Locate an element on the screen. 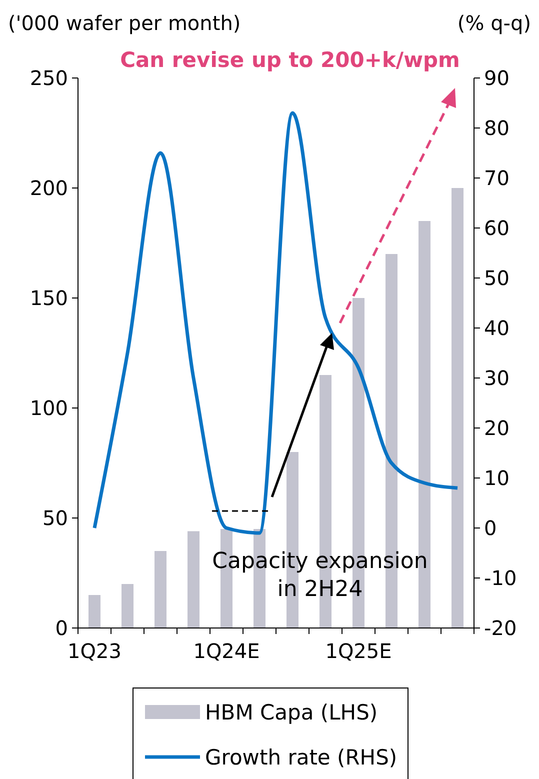  annotation: Capacity expansion in 2H24 is located at coordinates (320, 575).